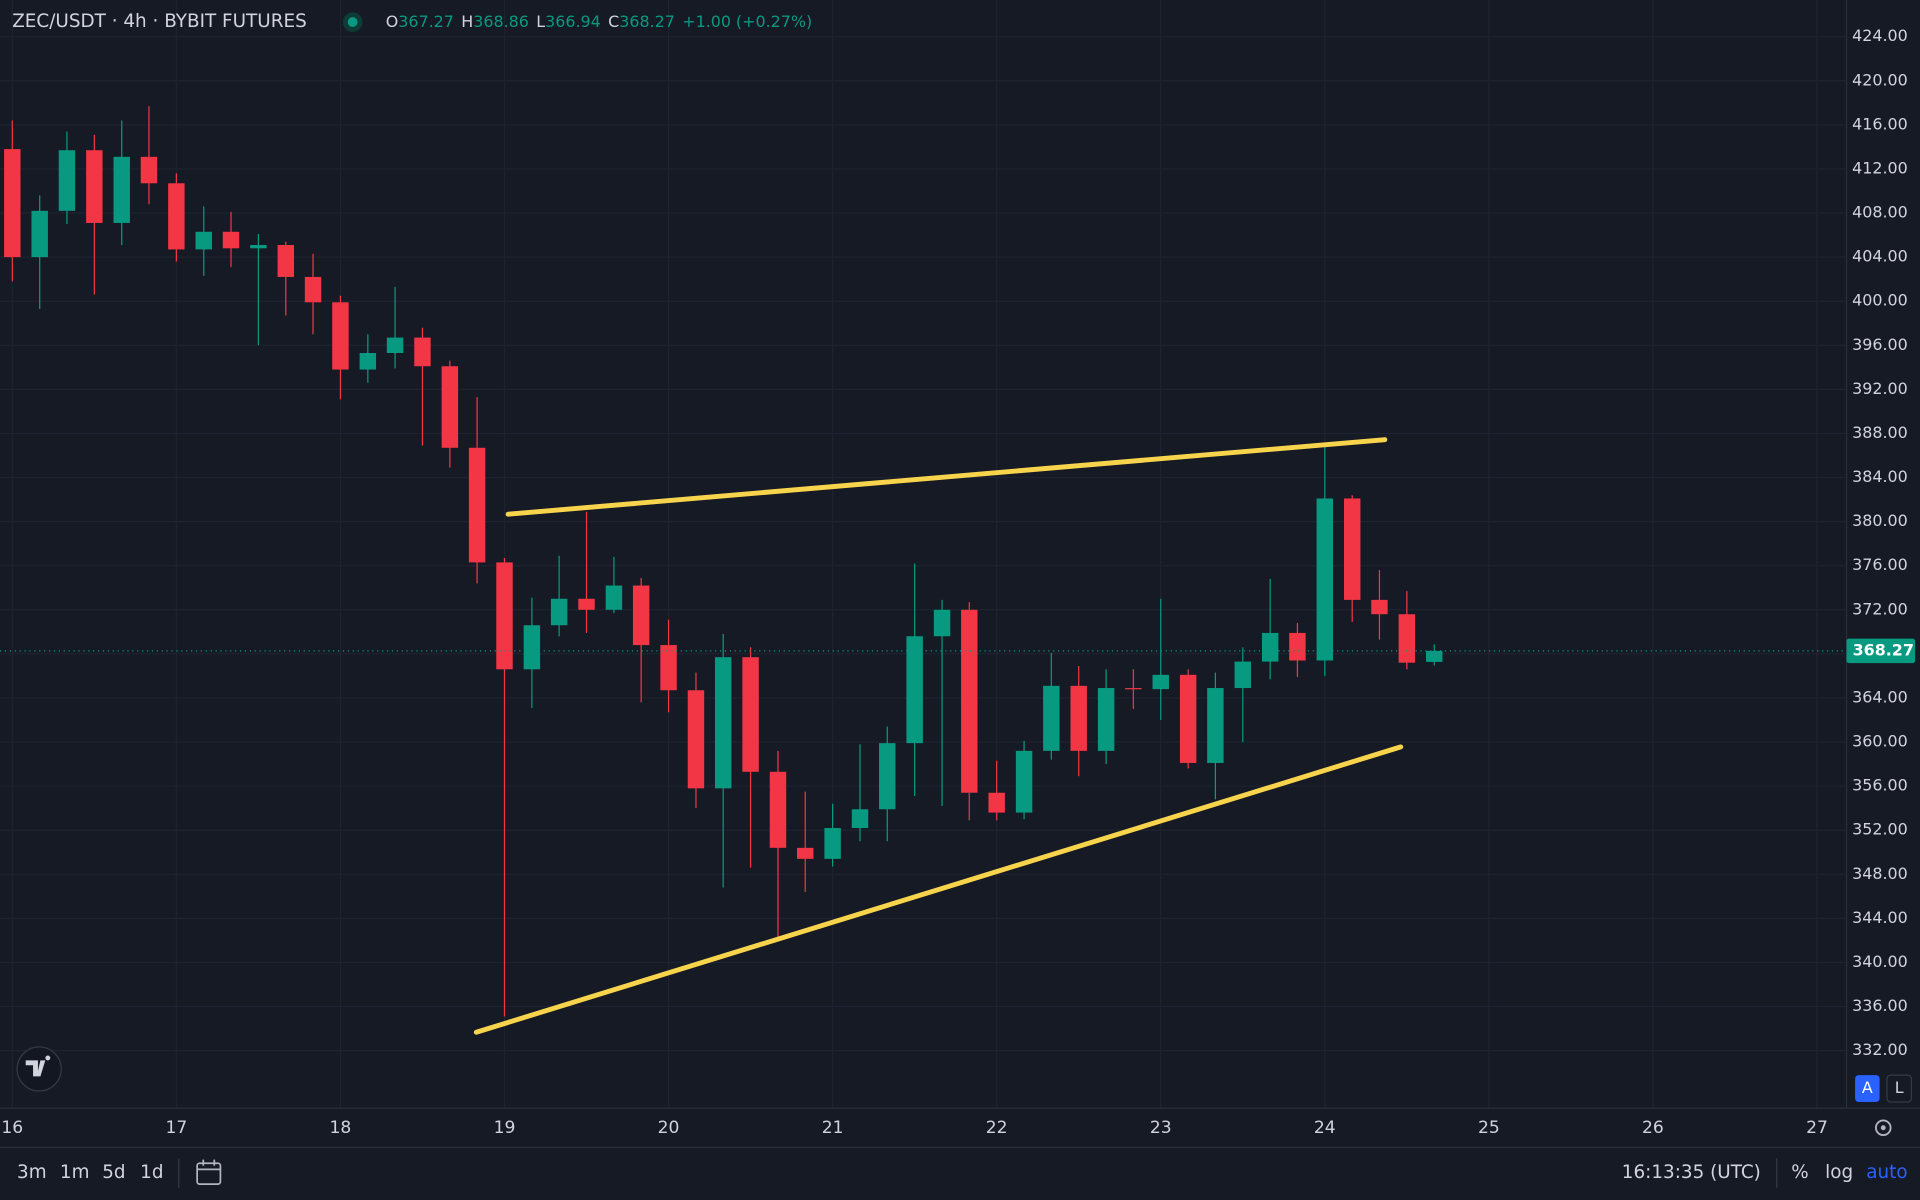 This screenshot has width=1920, height=1200. Describe the element at coordinates (1839, 1172) in the screenshot. I see `log-button: log` at that location.